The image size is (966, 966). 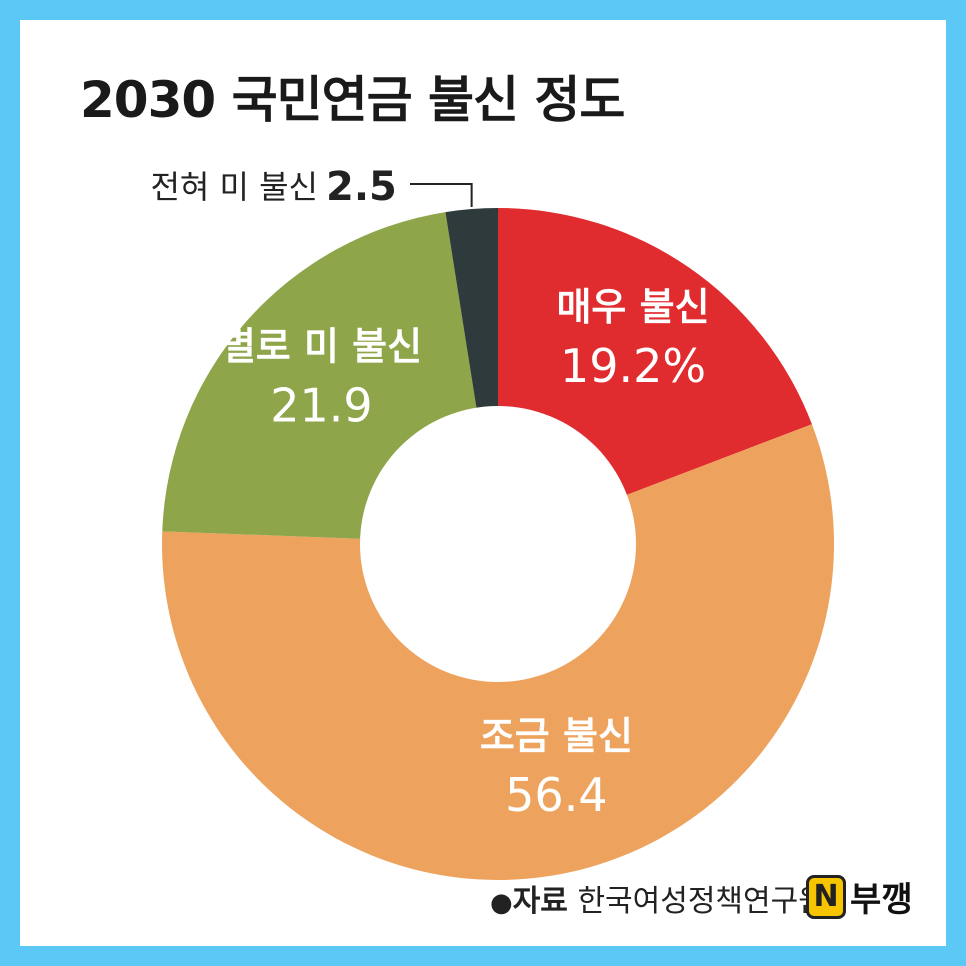 What do you see at coordinates (498, 544) in the screenshot?
I see `donut-hole` at bounding box center [498, 544].